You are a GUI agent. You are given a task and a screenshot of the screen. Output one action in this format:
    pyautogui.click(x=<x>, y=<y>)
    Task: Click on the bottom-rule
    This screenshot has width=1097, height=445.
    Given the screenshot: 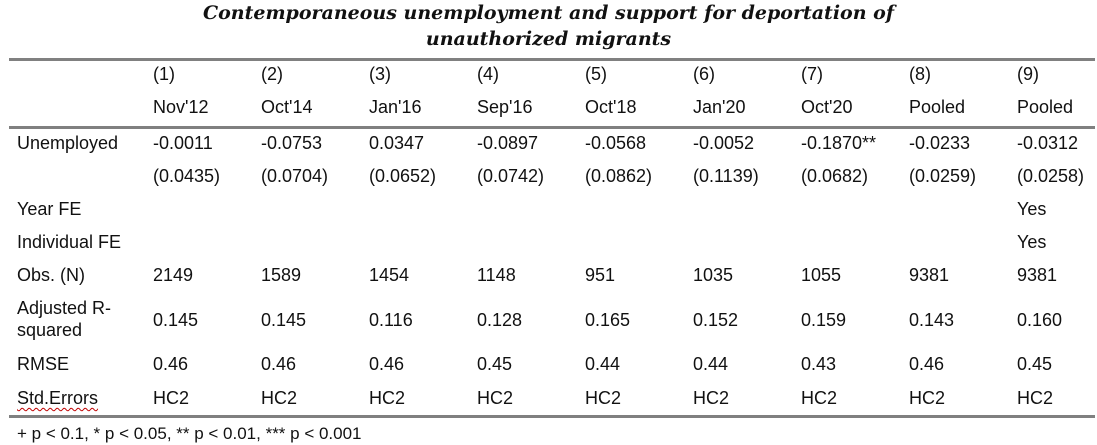 What is the action you would take?
    pyautogui.click(x=552, y=416)
    